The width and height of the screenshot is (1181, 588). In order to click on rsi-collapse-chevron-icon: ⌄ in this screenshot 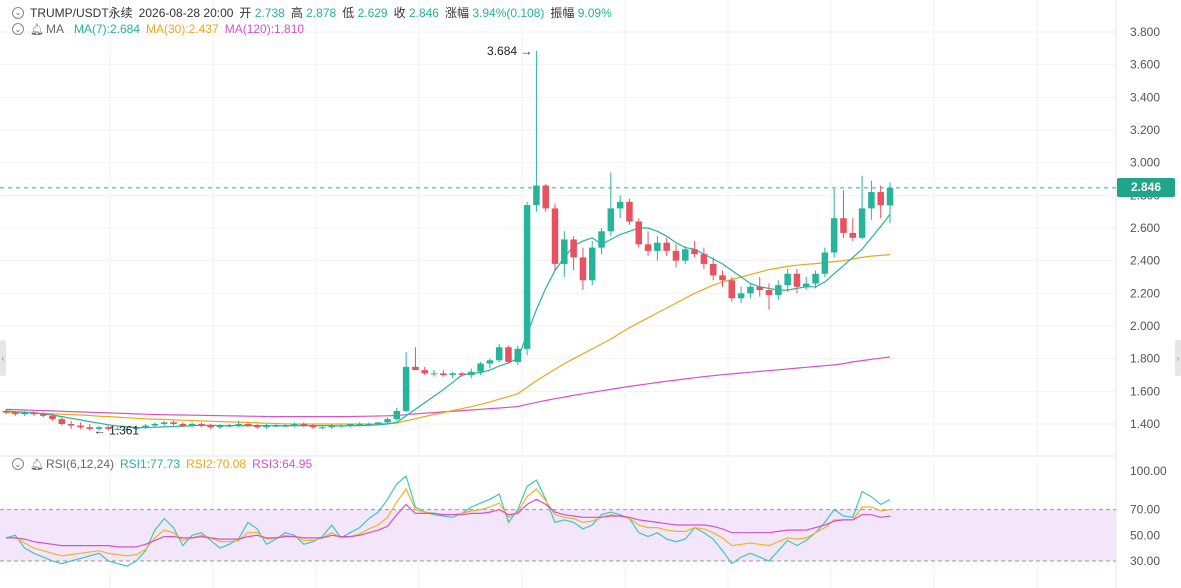, I will do `click(18, 464)`.